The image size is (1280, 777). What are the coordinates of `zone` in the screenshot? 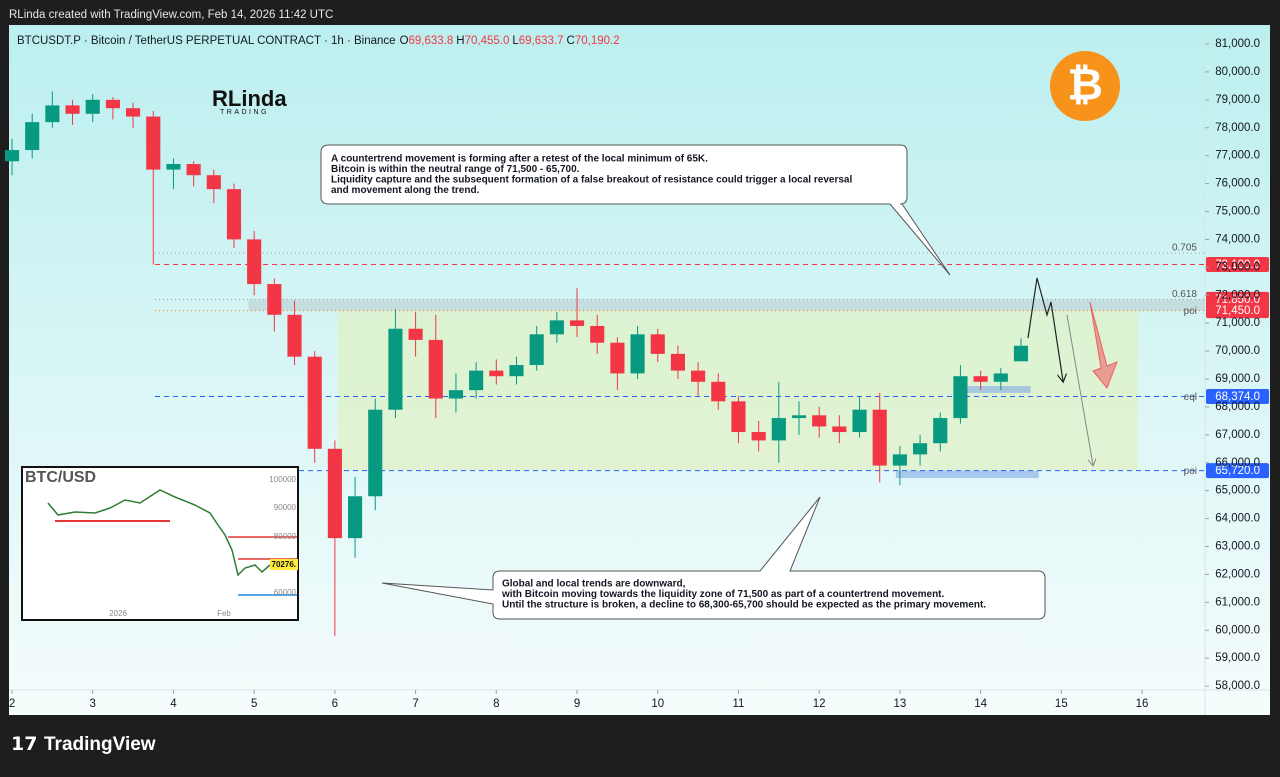 It's located at (993, 389).